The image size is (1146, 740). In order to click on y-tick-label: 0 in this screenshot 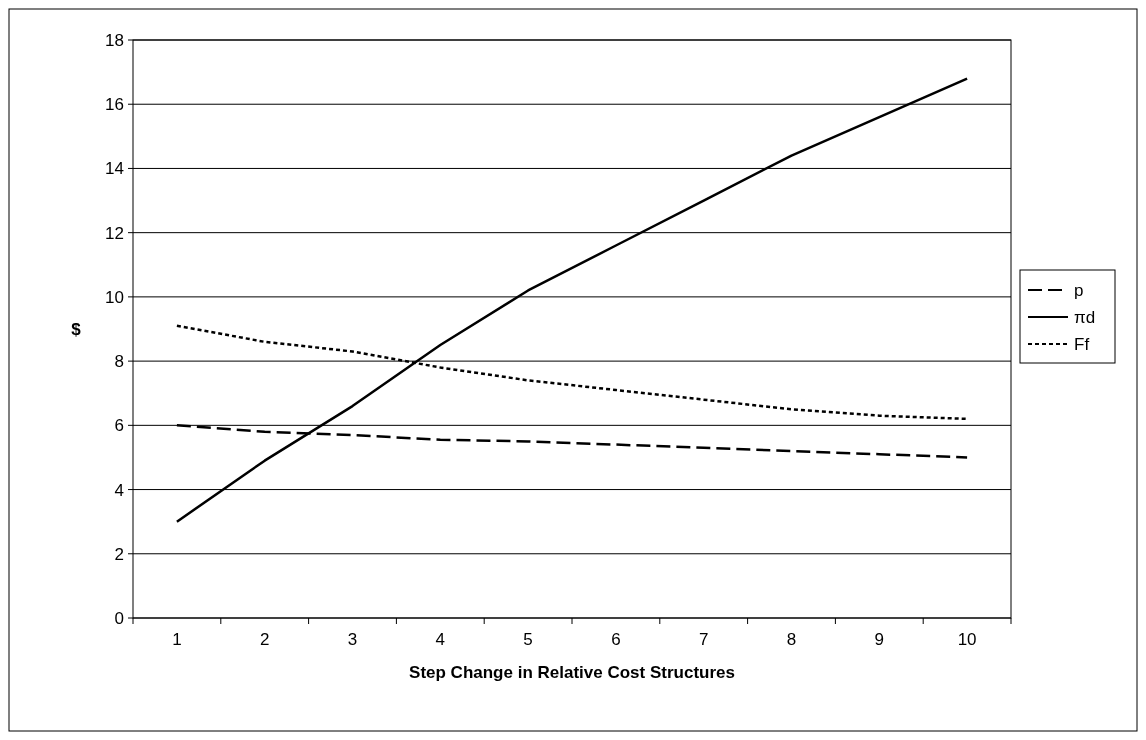, I will do `click(119, 618)`.